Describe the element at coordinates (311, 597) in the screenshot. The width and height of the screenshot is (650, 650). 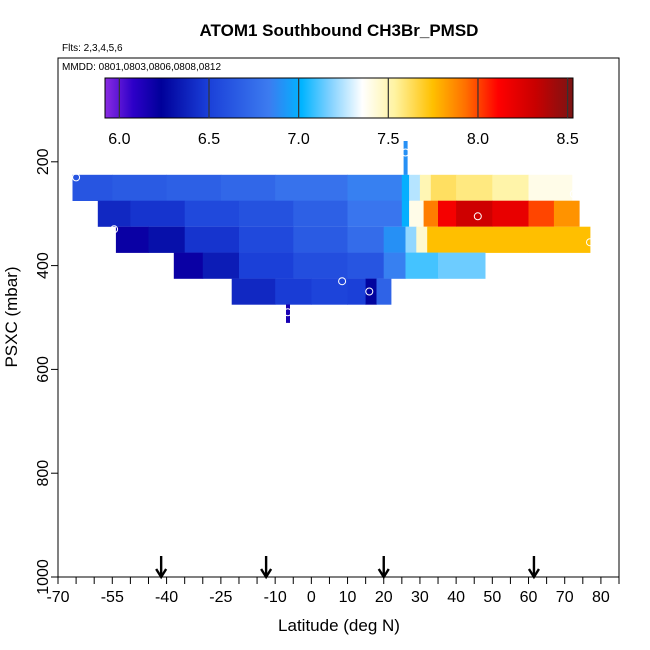
I see `x-tick-label-5: 0` at that location.